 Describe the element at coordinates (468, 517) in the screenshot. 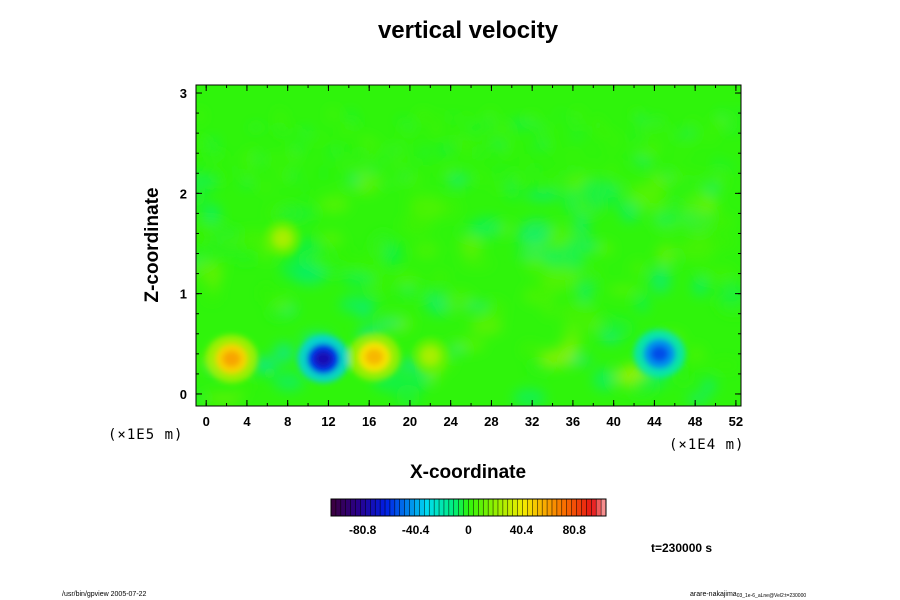

I see `colorbar: -80.8 -40.4 0 40.4 80.8` at that location.